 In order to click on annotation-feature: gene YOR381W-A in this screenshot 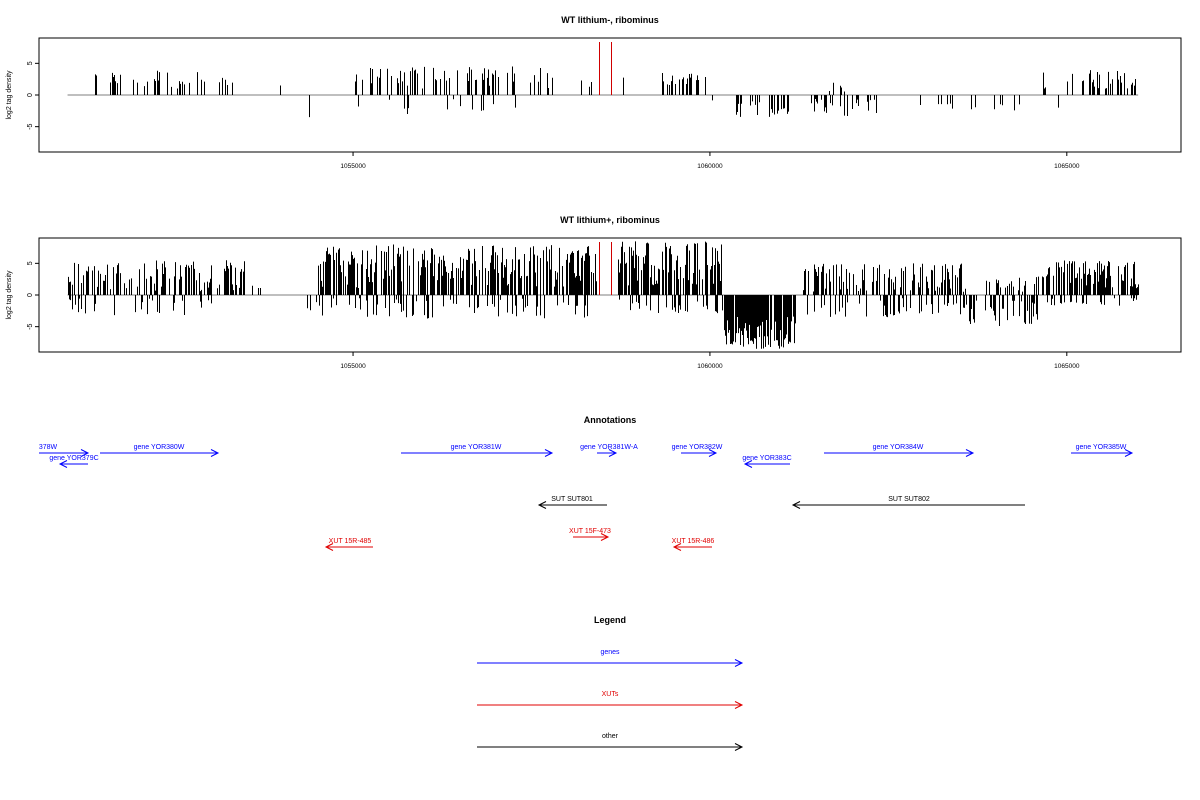, I will do `click(609, 450)`.